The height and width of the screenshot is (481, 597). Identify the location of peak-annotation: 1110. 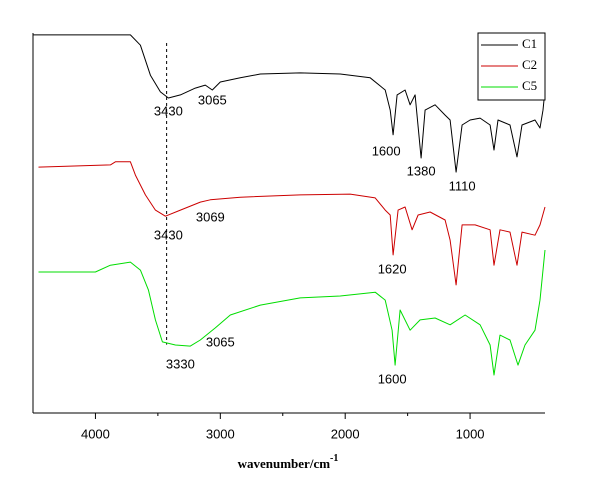
(462, 185).